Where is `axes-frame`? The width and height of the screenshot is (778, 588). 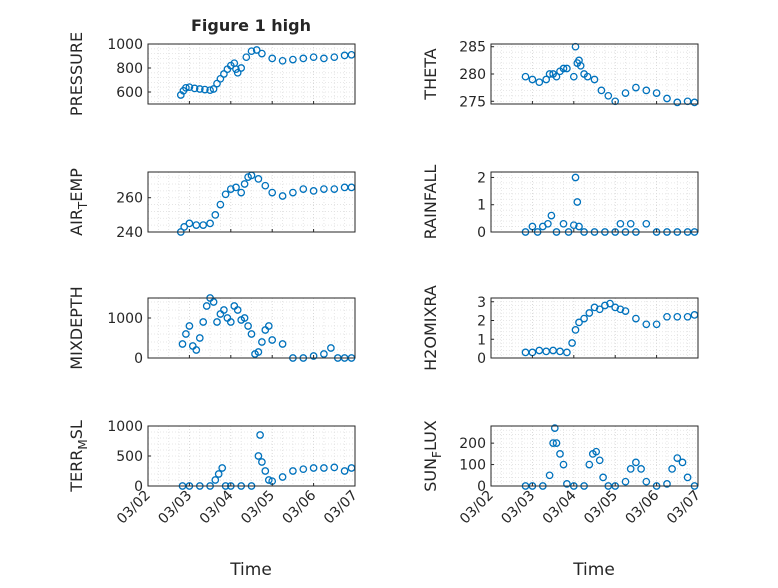
axes-frame is located at coordinates (251, 202).